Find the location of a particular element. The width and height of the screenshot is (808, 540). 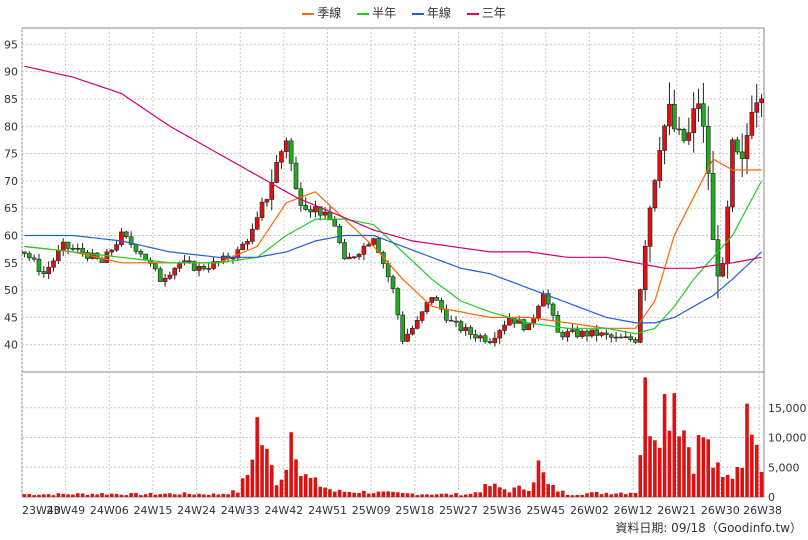

volume-tick-label: 15,000 is located at coordinates (787, 408).